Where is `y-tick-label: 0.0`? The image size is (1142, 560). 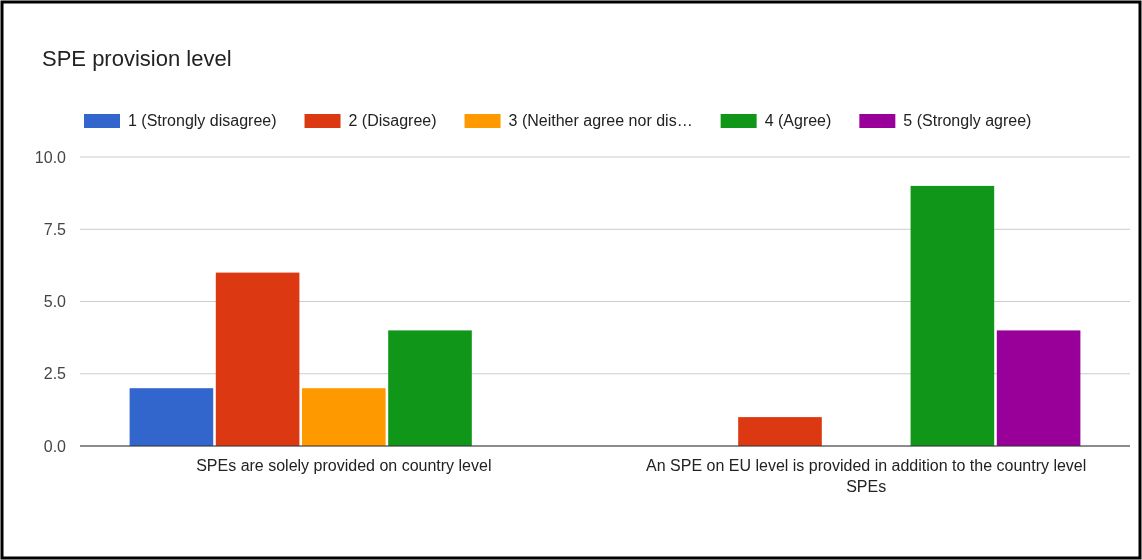
y-tick-label: 0.0 is located at coordinates (55, 446).